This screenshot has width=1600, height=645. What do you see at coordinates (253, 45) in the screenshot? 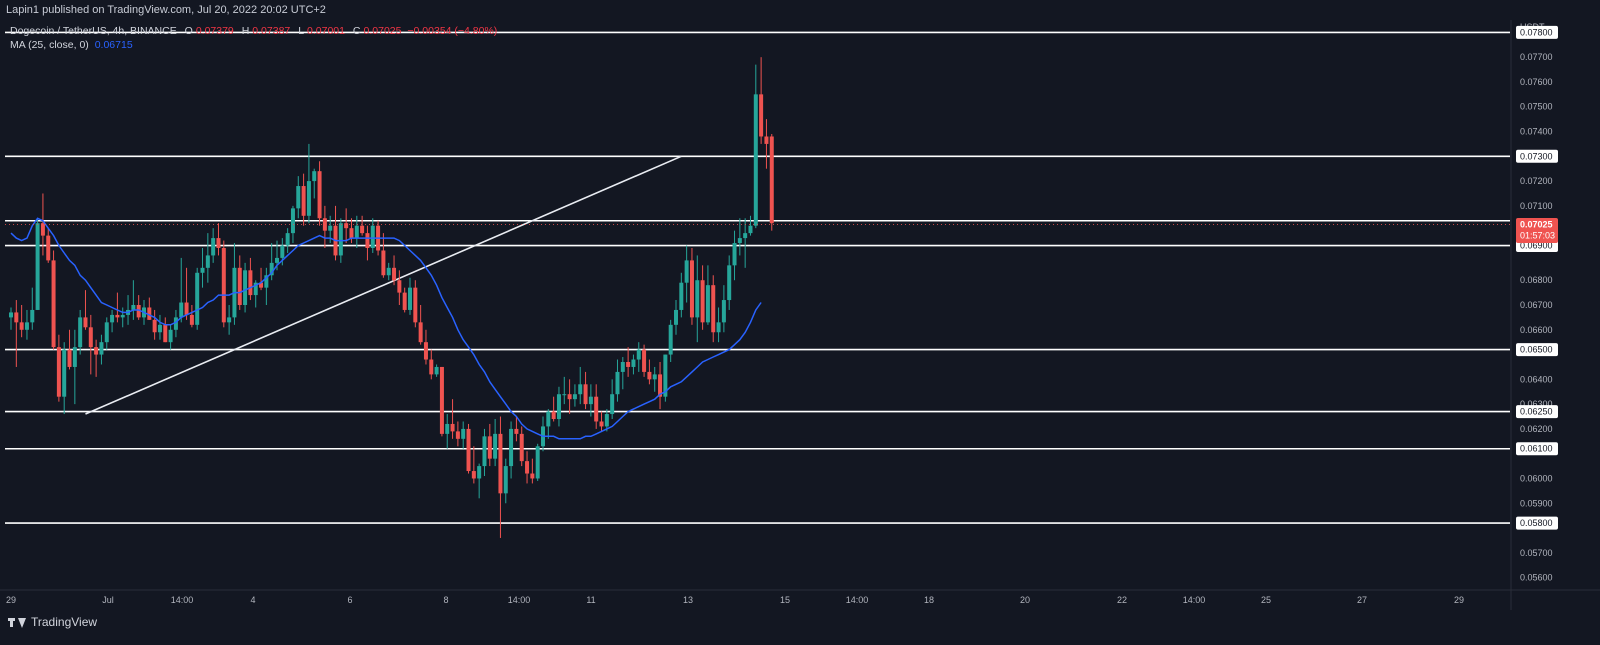
I see `legend-ma-row: MA (25, close, 0) 0.06715` at bounding box center [253, 45].